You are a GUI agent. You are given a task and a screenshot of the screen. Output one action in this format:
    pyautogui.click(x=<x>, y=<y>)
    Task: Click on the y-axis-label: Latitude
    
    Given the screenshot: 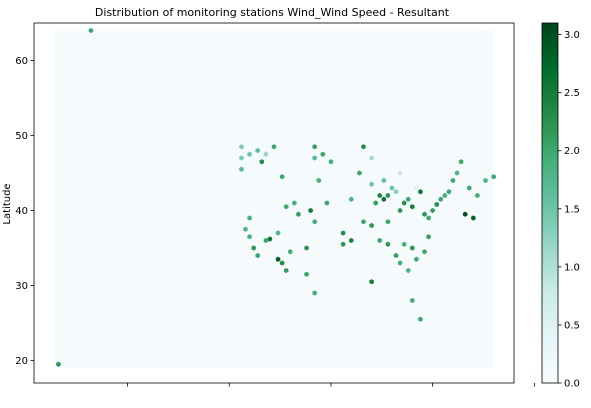 What is the action you would take?
    pyautogui.click(x=7, y=203)
    